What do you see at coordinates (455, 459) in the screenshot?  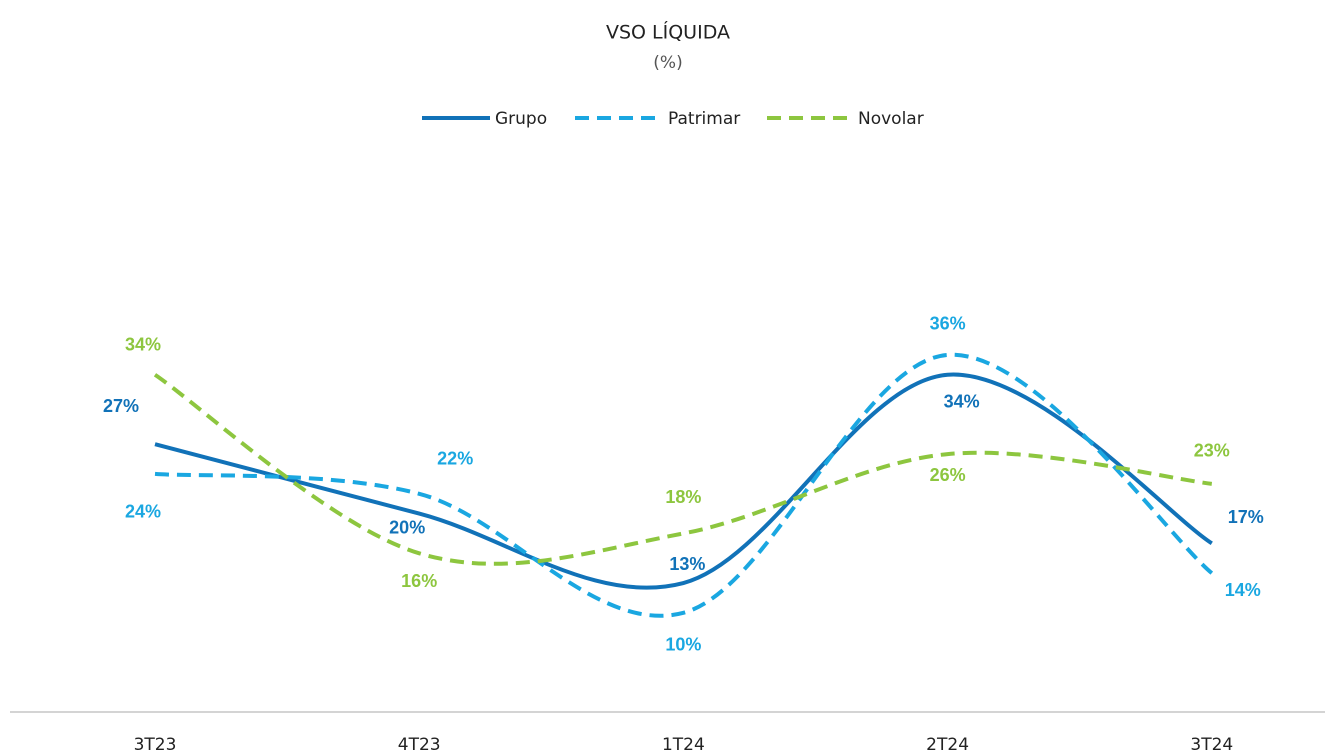 I see `data-label: 22%` at bounding box center [455, 459].